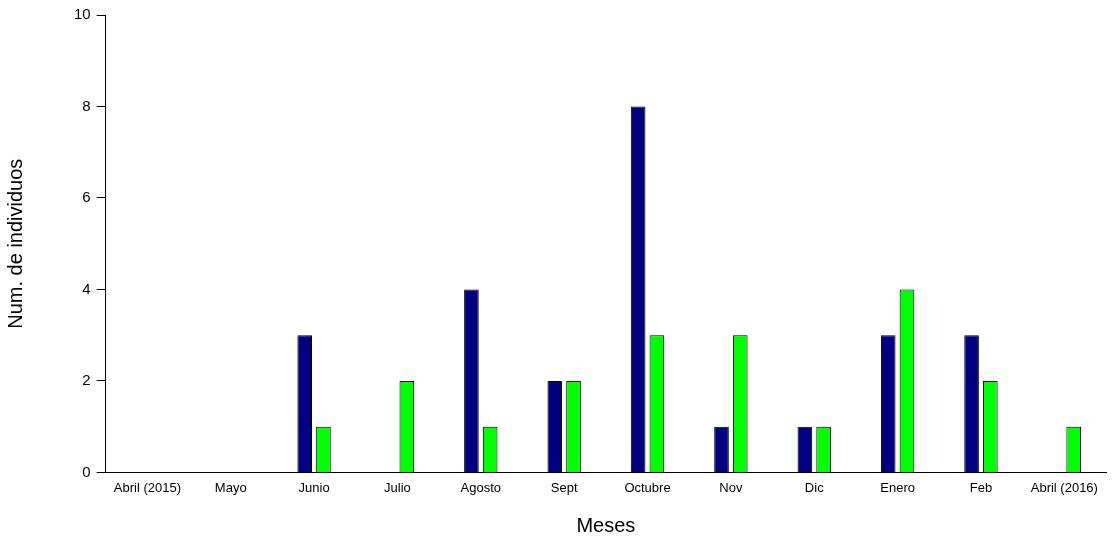 This screenshot has height=546, width=1112. I want to click on y-axis-title: Num. de individuos, so click(14, 243).